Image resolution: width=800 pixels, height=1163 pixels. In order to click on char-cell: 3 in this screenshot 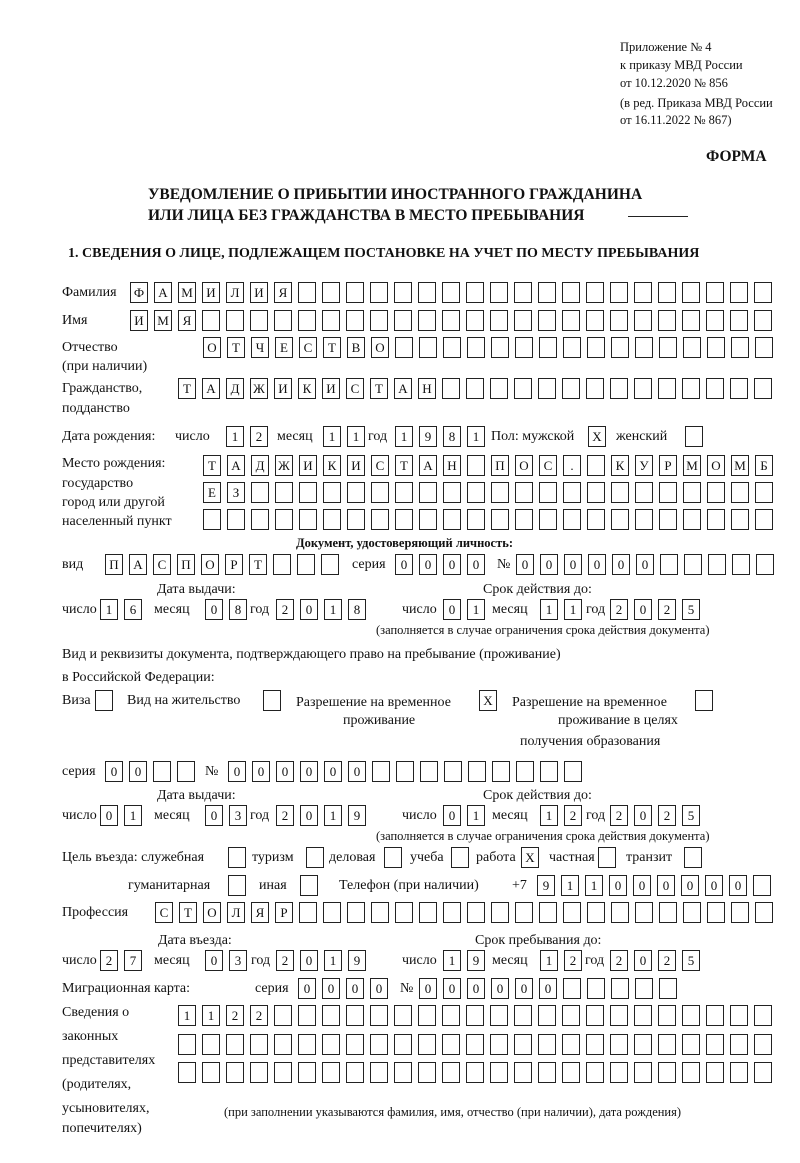, I will do `click(238, 960)`.